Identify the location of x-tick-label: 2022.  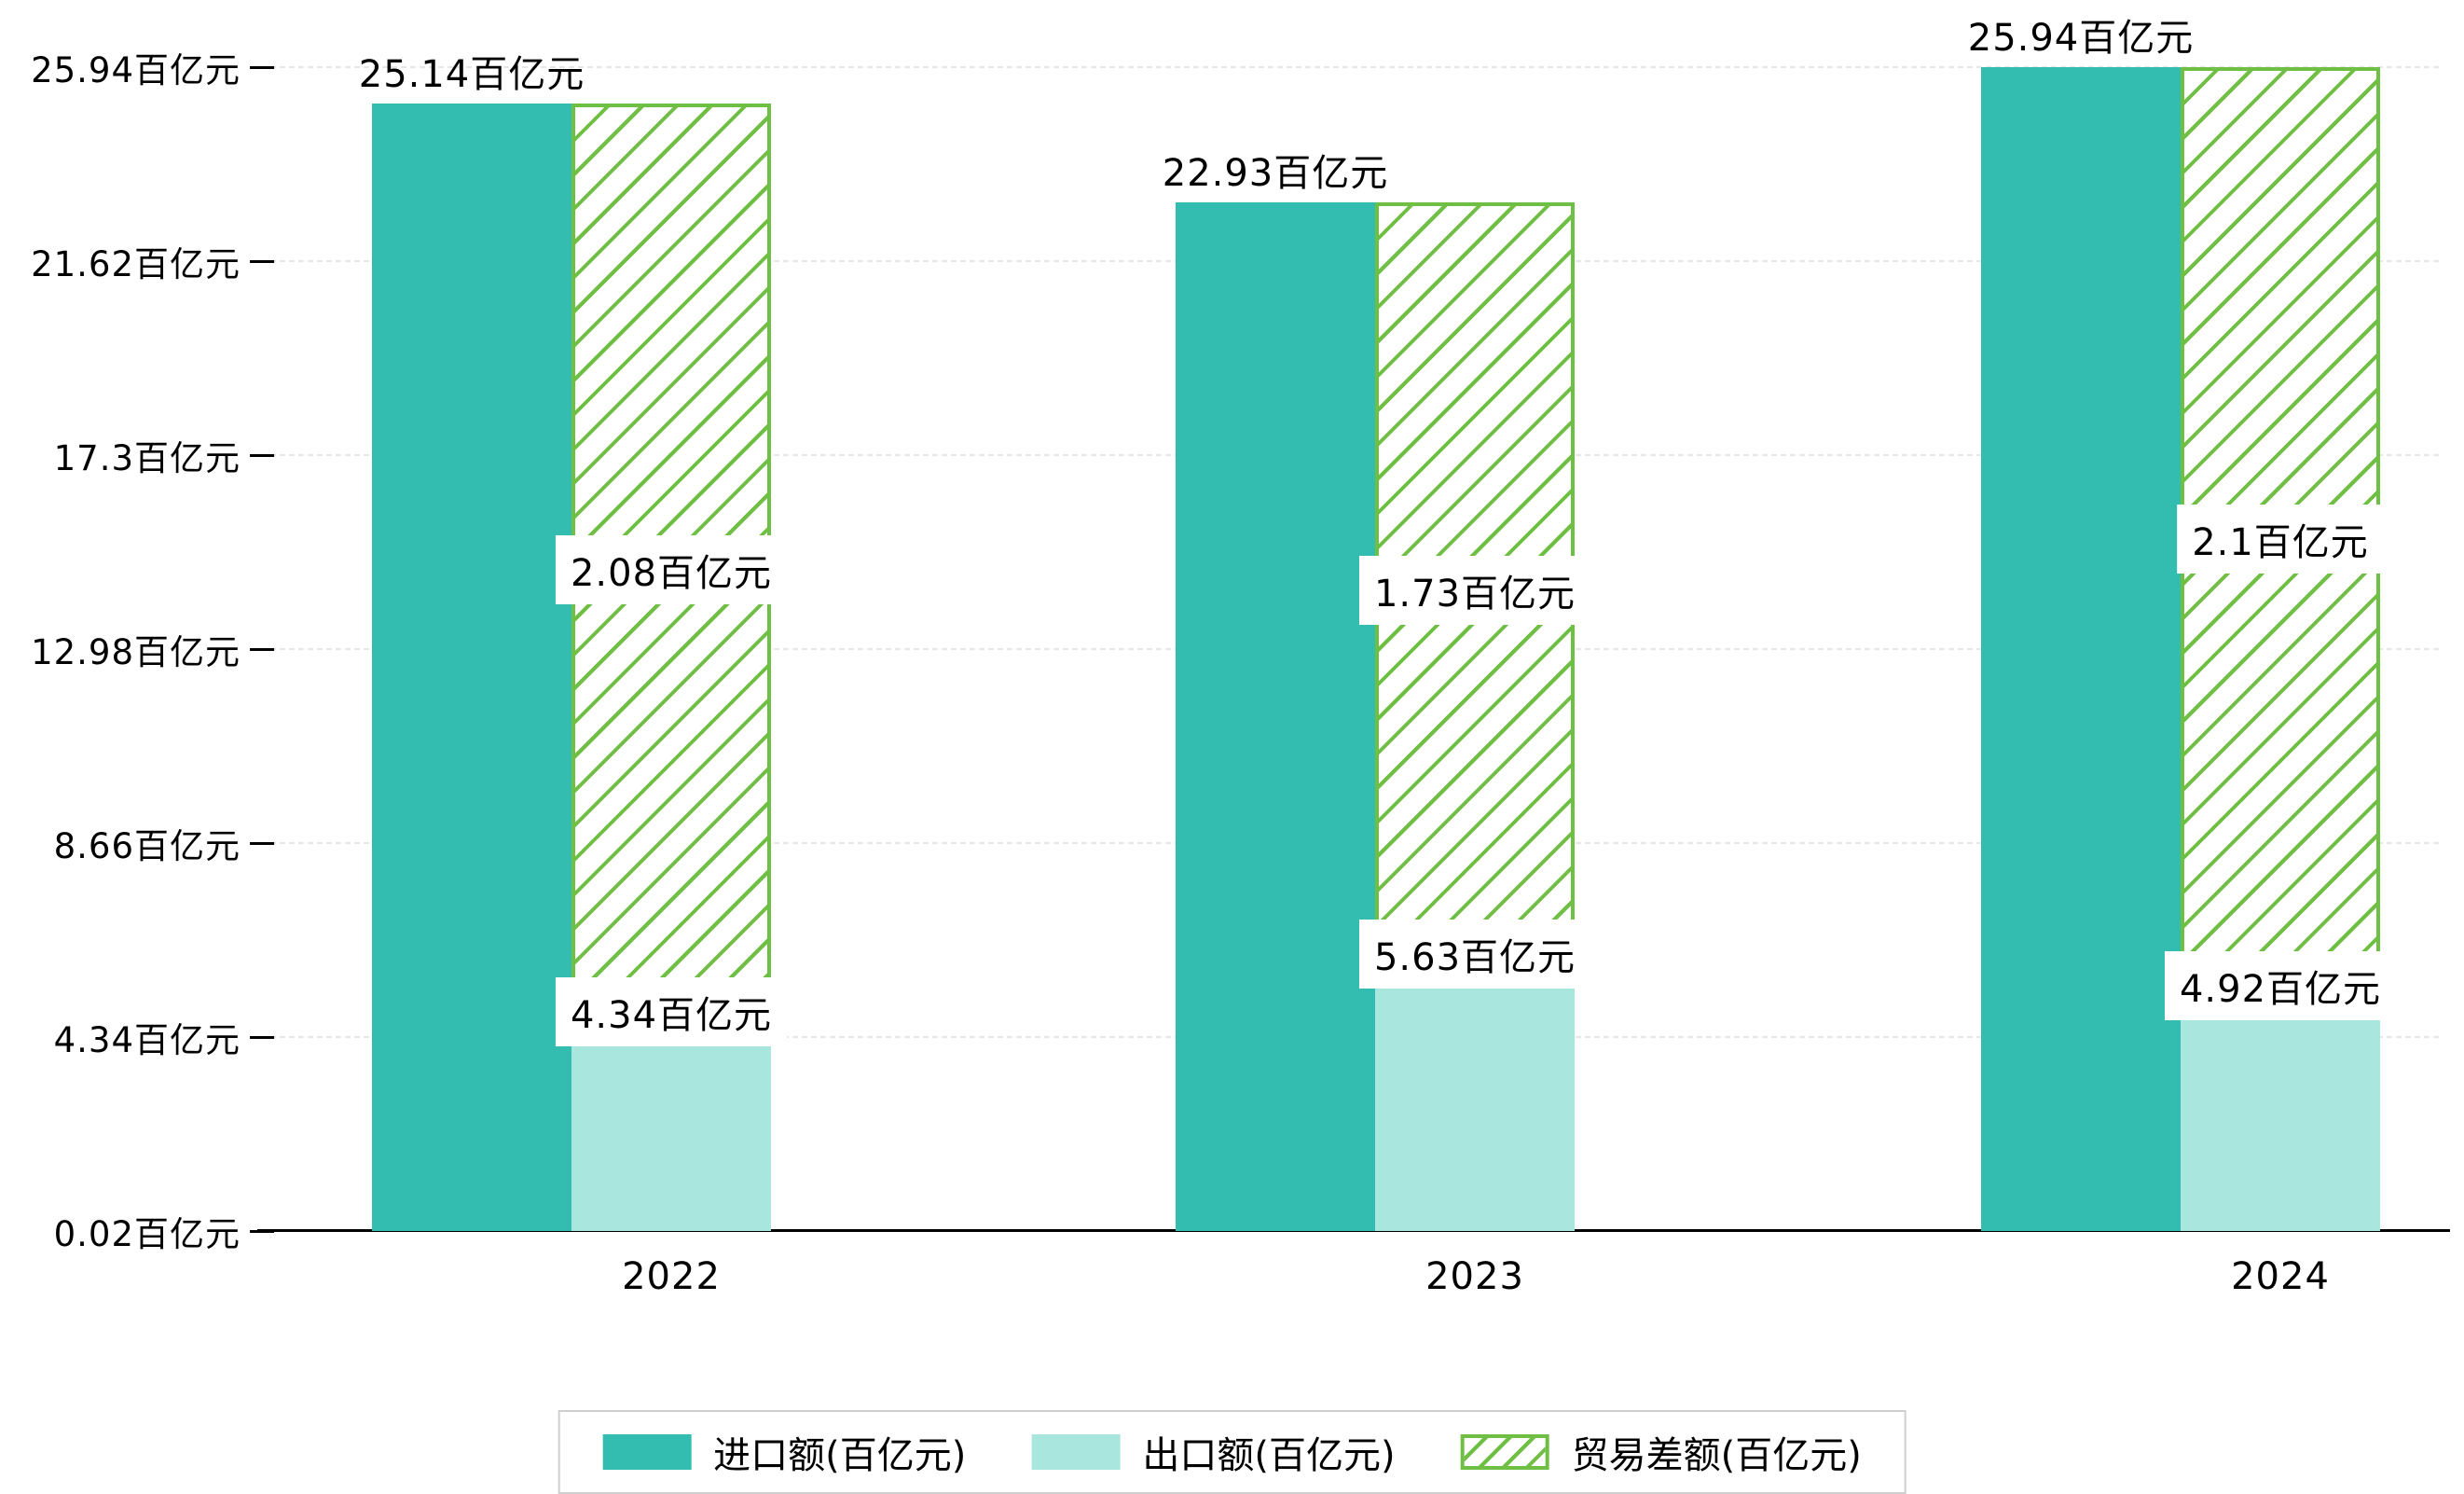
(671, 1276).